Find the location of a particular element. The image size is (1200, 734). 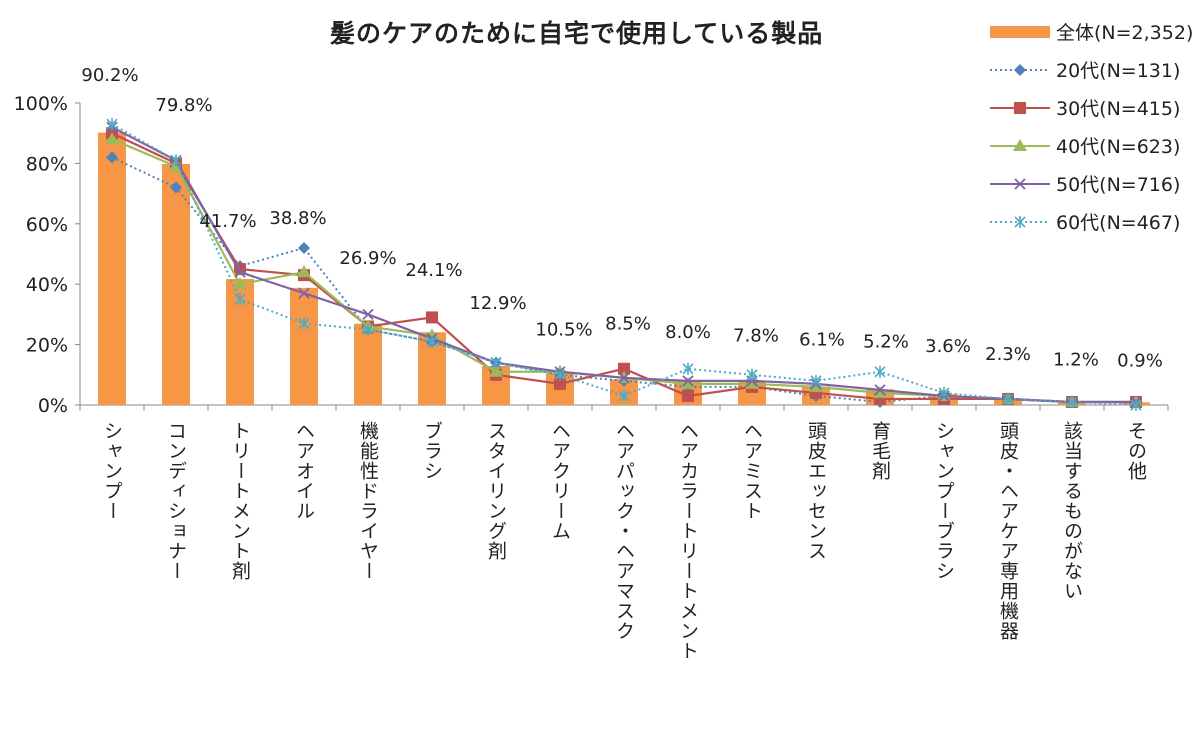

category-label: コンディショナー is located at coordinates (176, 501).